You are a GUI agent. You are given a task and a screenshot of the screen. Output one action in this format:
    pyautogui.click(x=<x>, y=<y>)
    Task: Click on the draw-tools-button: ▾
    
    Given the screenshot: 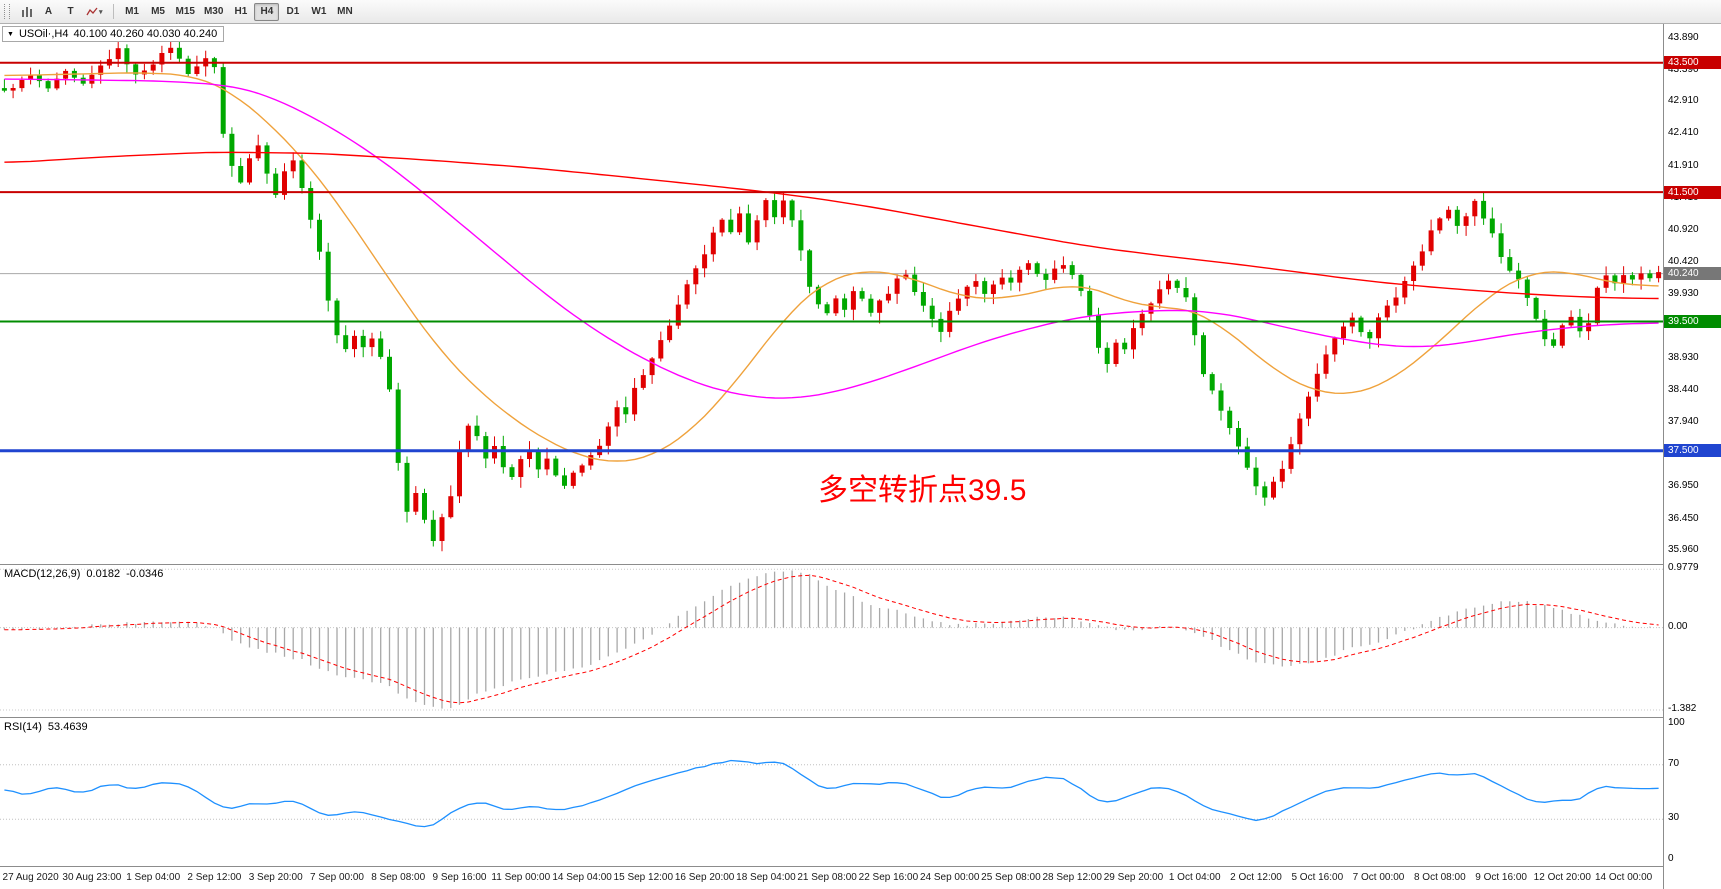 What is the action you would take?
    pyautogui.click(x=94, y=12)
    